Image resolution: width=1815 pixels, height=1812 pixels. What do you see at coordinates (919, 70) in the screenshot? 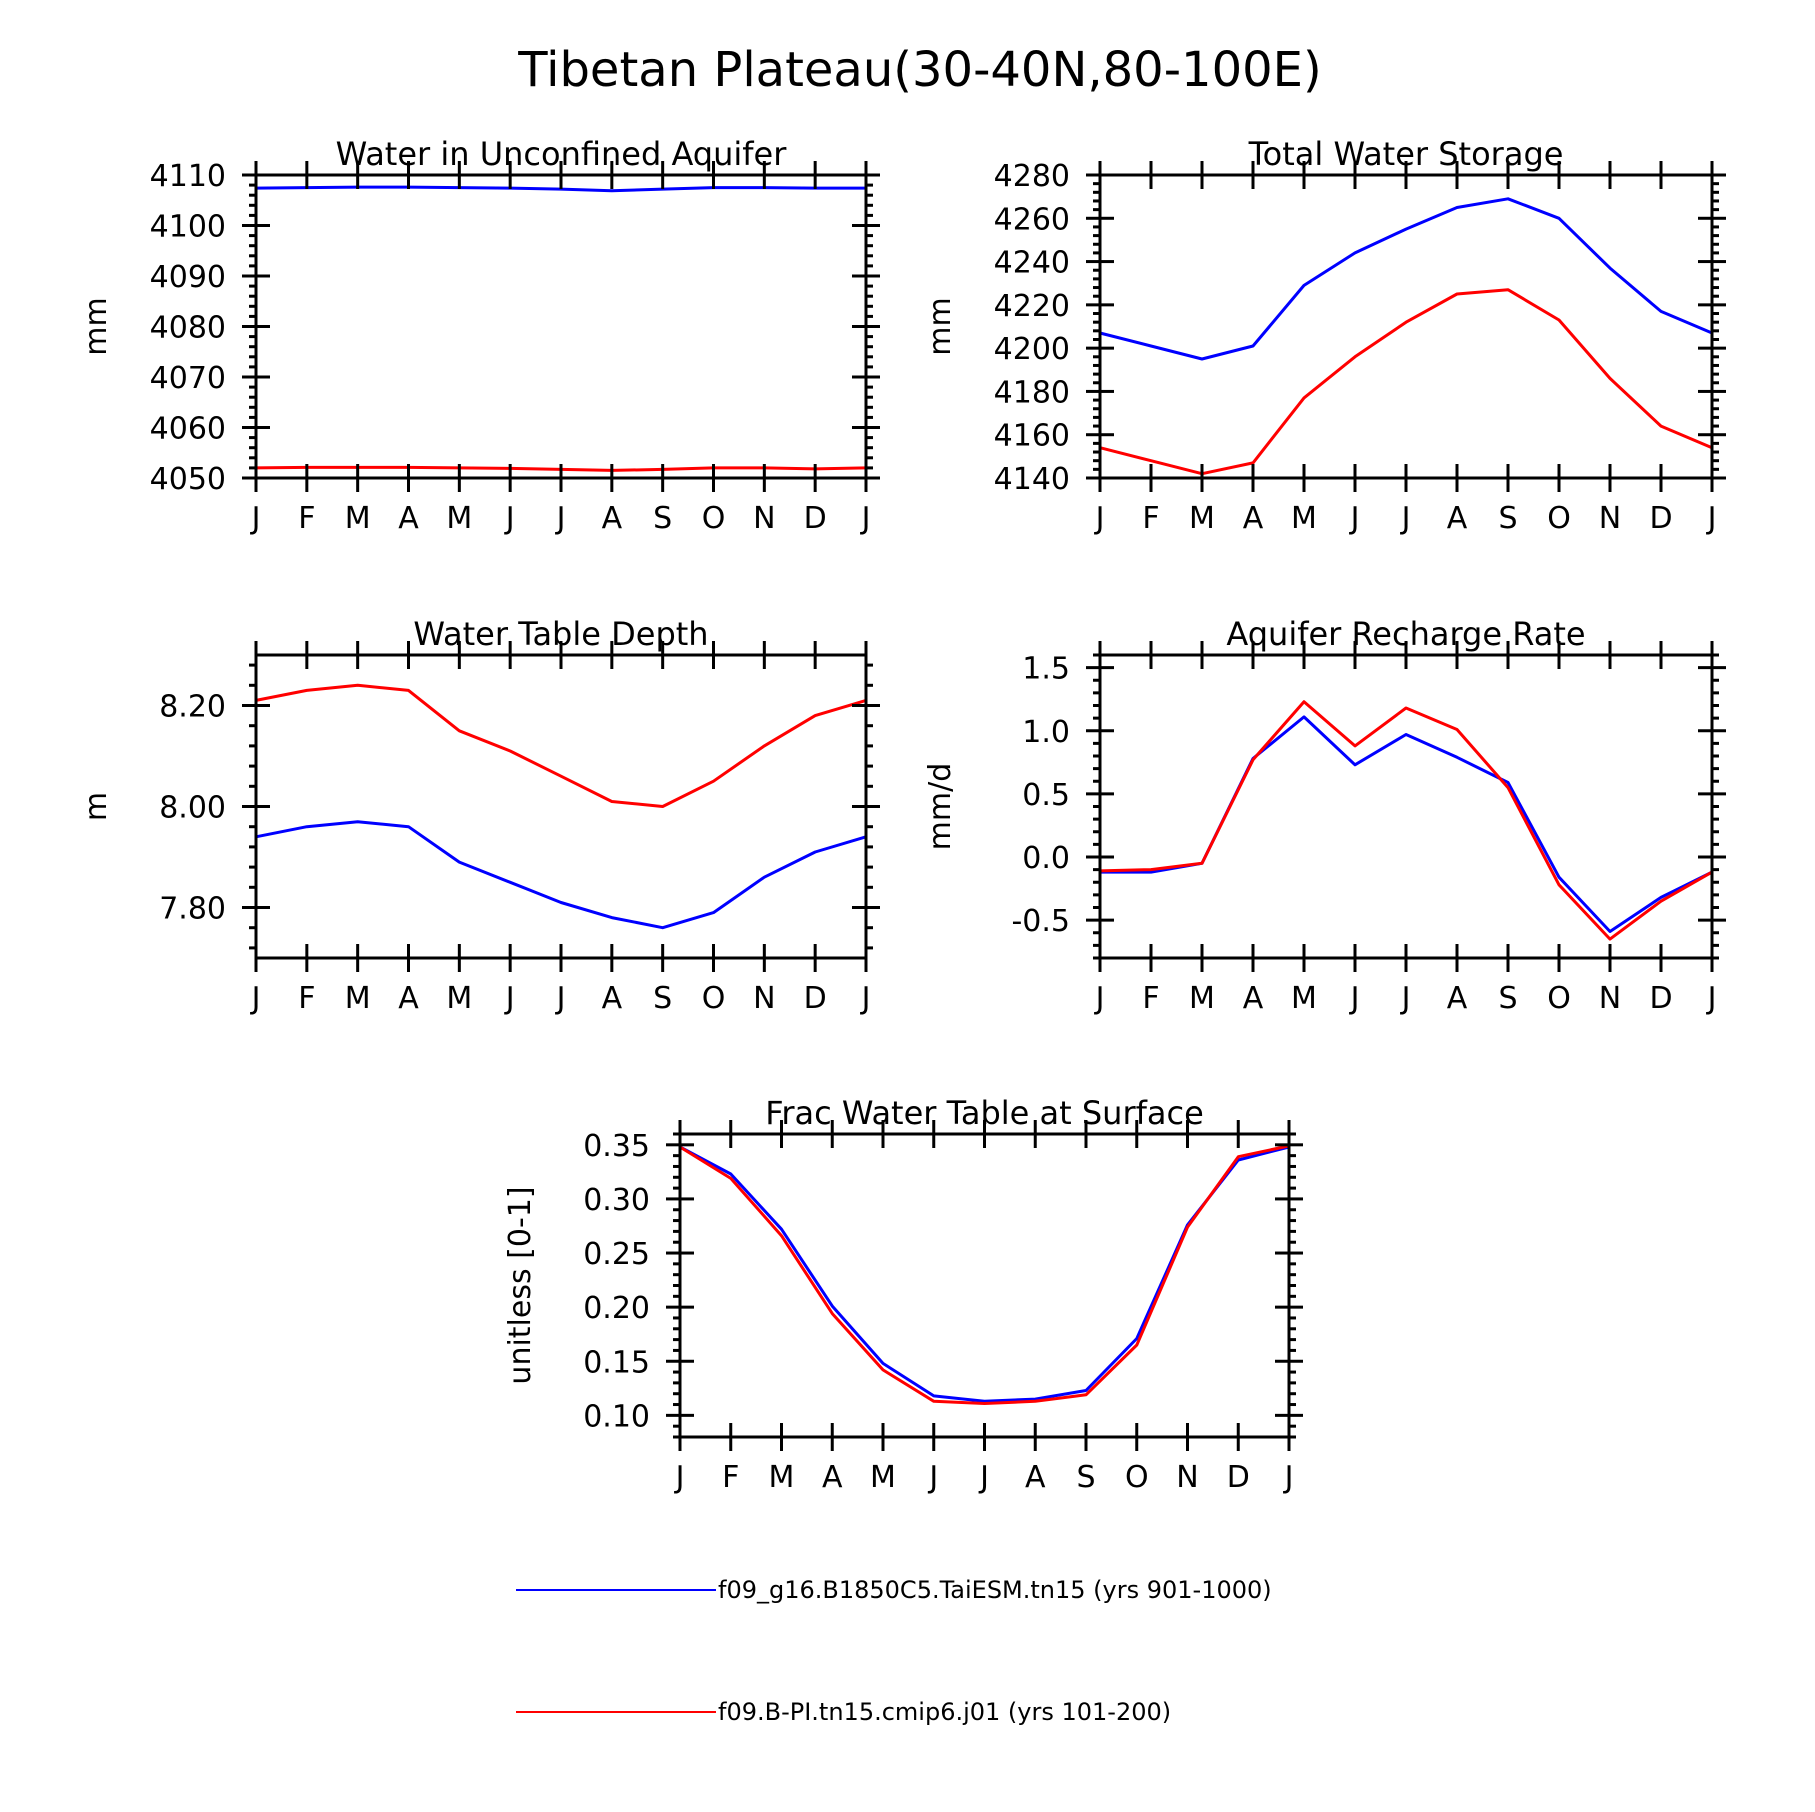
I see `figure-title: Tibetan Plateau(30-40N,80-100E)` at bounding box center [919, 70].